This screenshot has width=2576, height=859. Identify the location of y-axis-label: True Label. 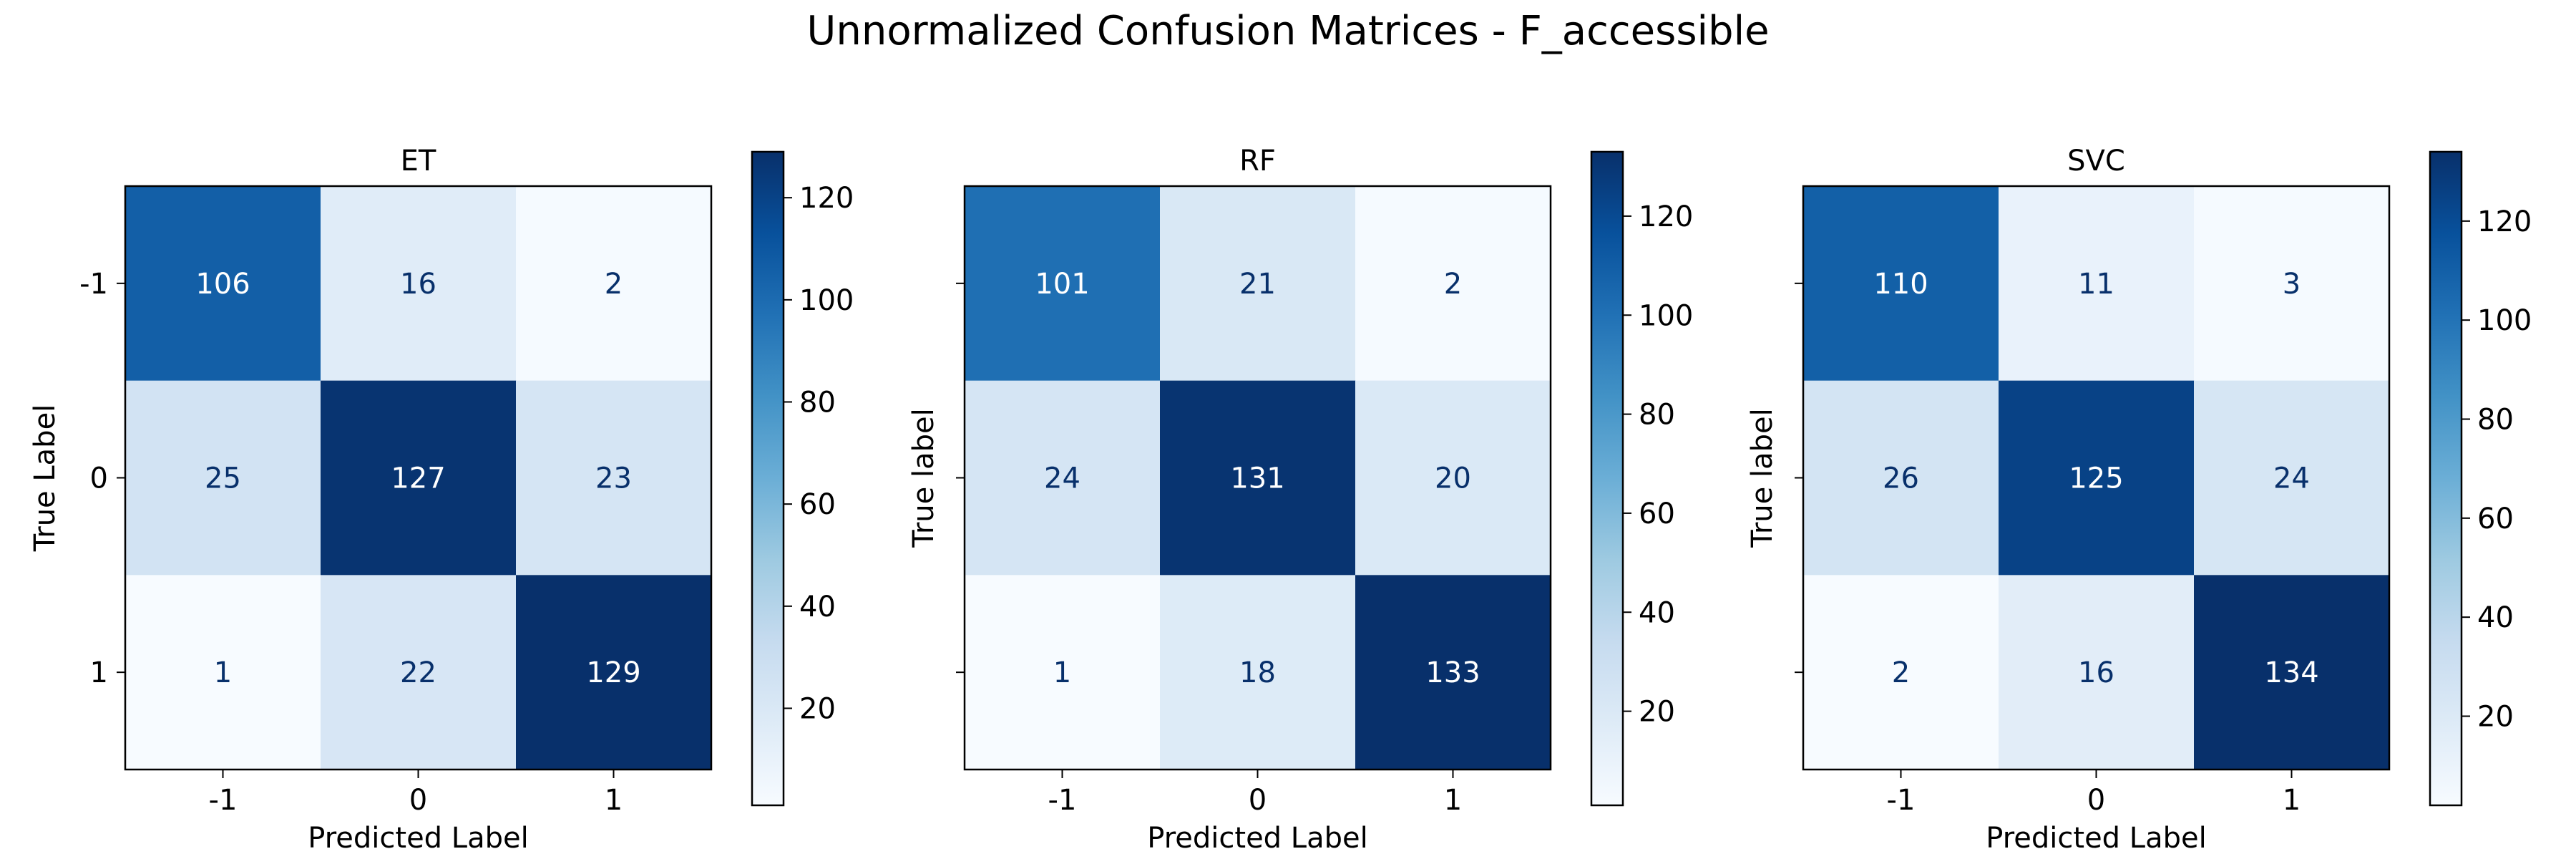
(45, 478).